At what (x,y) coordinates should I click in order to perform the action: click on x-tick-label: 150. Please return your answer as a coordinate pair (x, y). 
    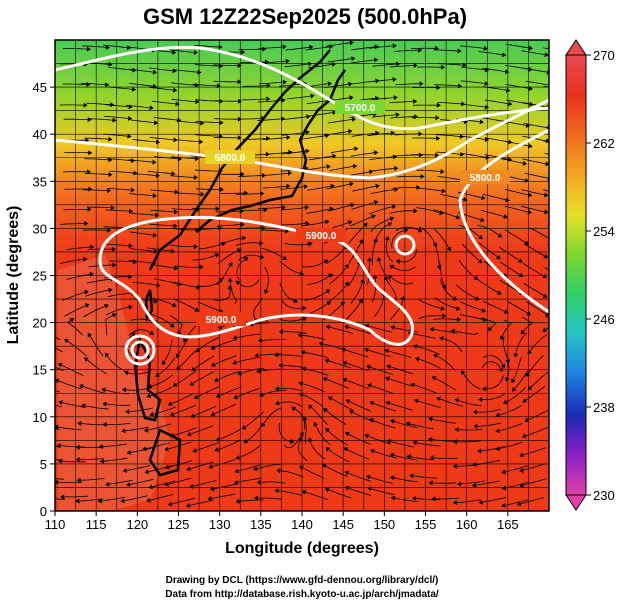
    Looking at the image, I should click on (384, 524).